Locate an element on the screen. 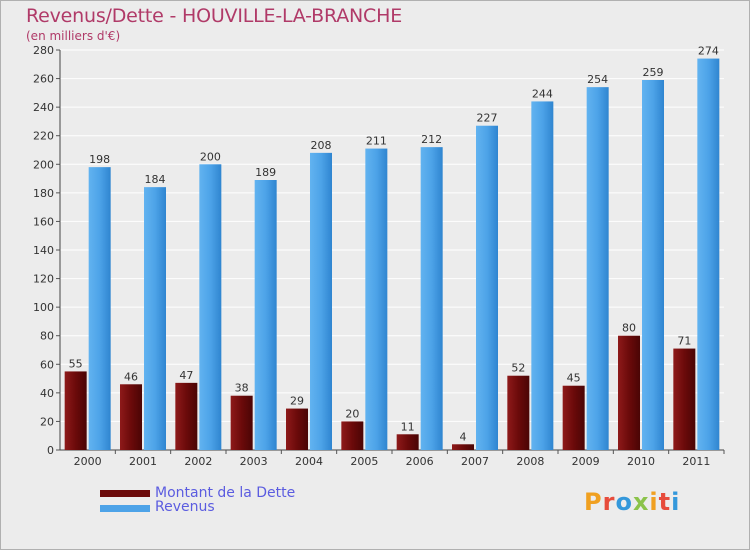 This screenshot has width=750, height=550. x-tick-label: 2009 is located at coordinates (586, 461).